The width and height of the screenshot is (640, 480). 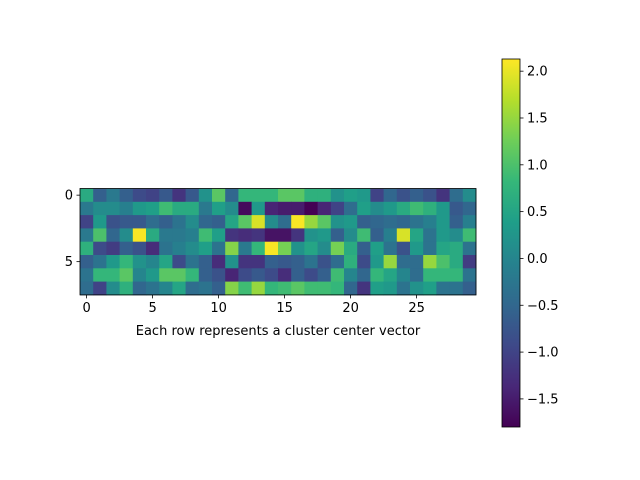 What do you see at coordinates (284, 308) in the screenshot?
I see `x-tick-label: 15` at bounding box center [284, 308].